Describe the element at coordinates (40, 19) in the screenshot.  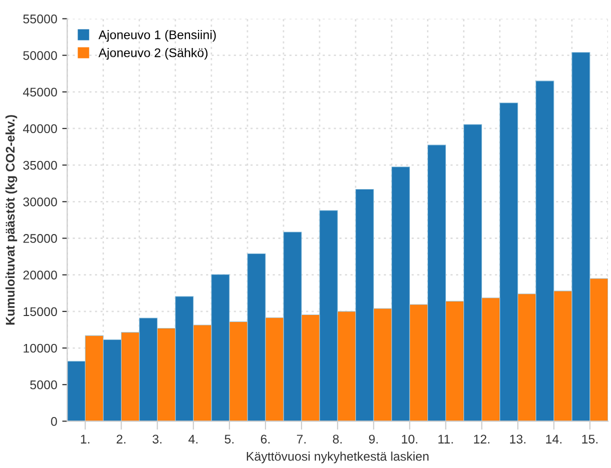
I see `y-tick-label: 55000` at that location.